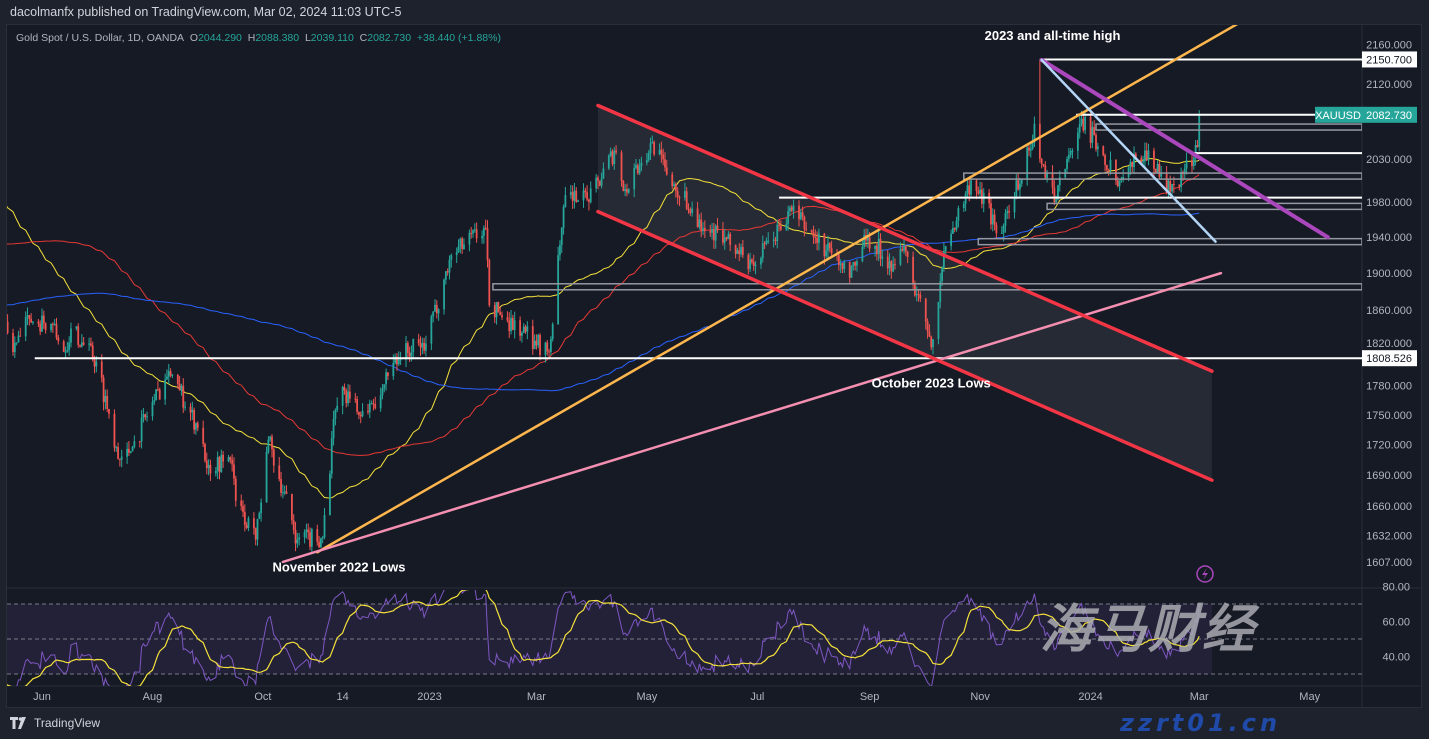  Describe the element at coordinates (1205, 574) in the screenshot. I see `alert-lightning-icon` at that location.